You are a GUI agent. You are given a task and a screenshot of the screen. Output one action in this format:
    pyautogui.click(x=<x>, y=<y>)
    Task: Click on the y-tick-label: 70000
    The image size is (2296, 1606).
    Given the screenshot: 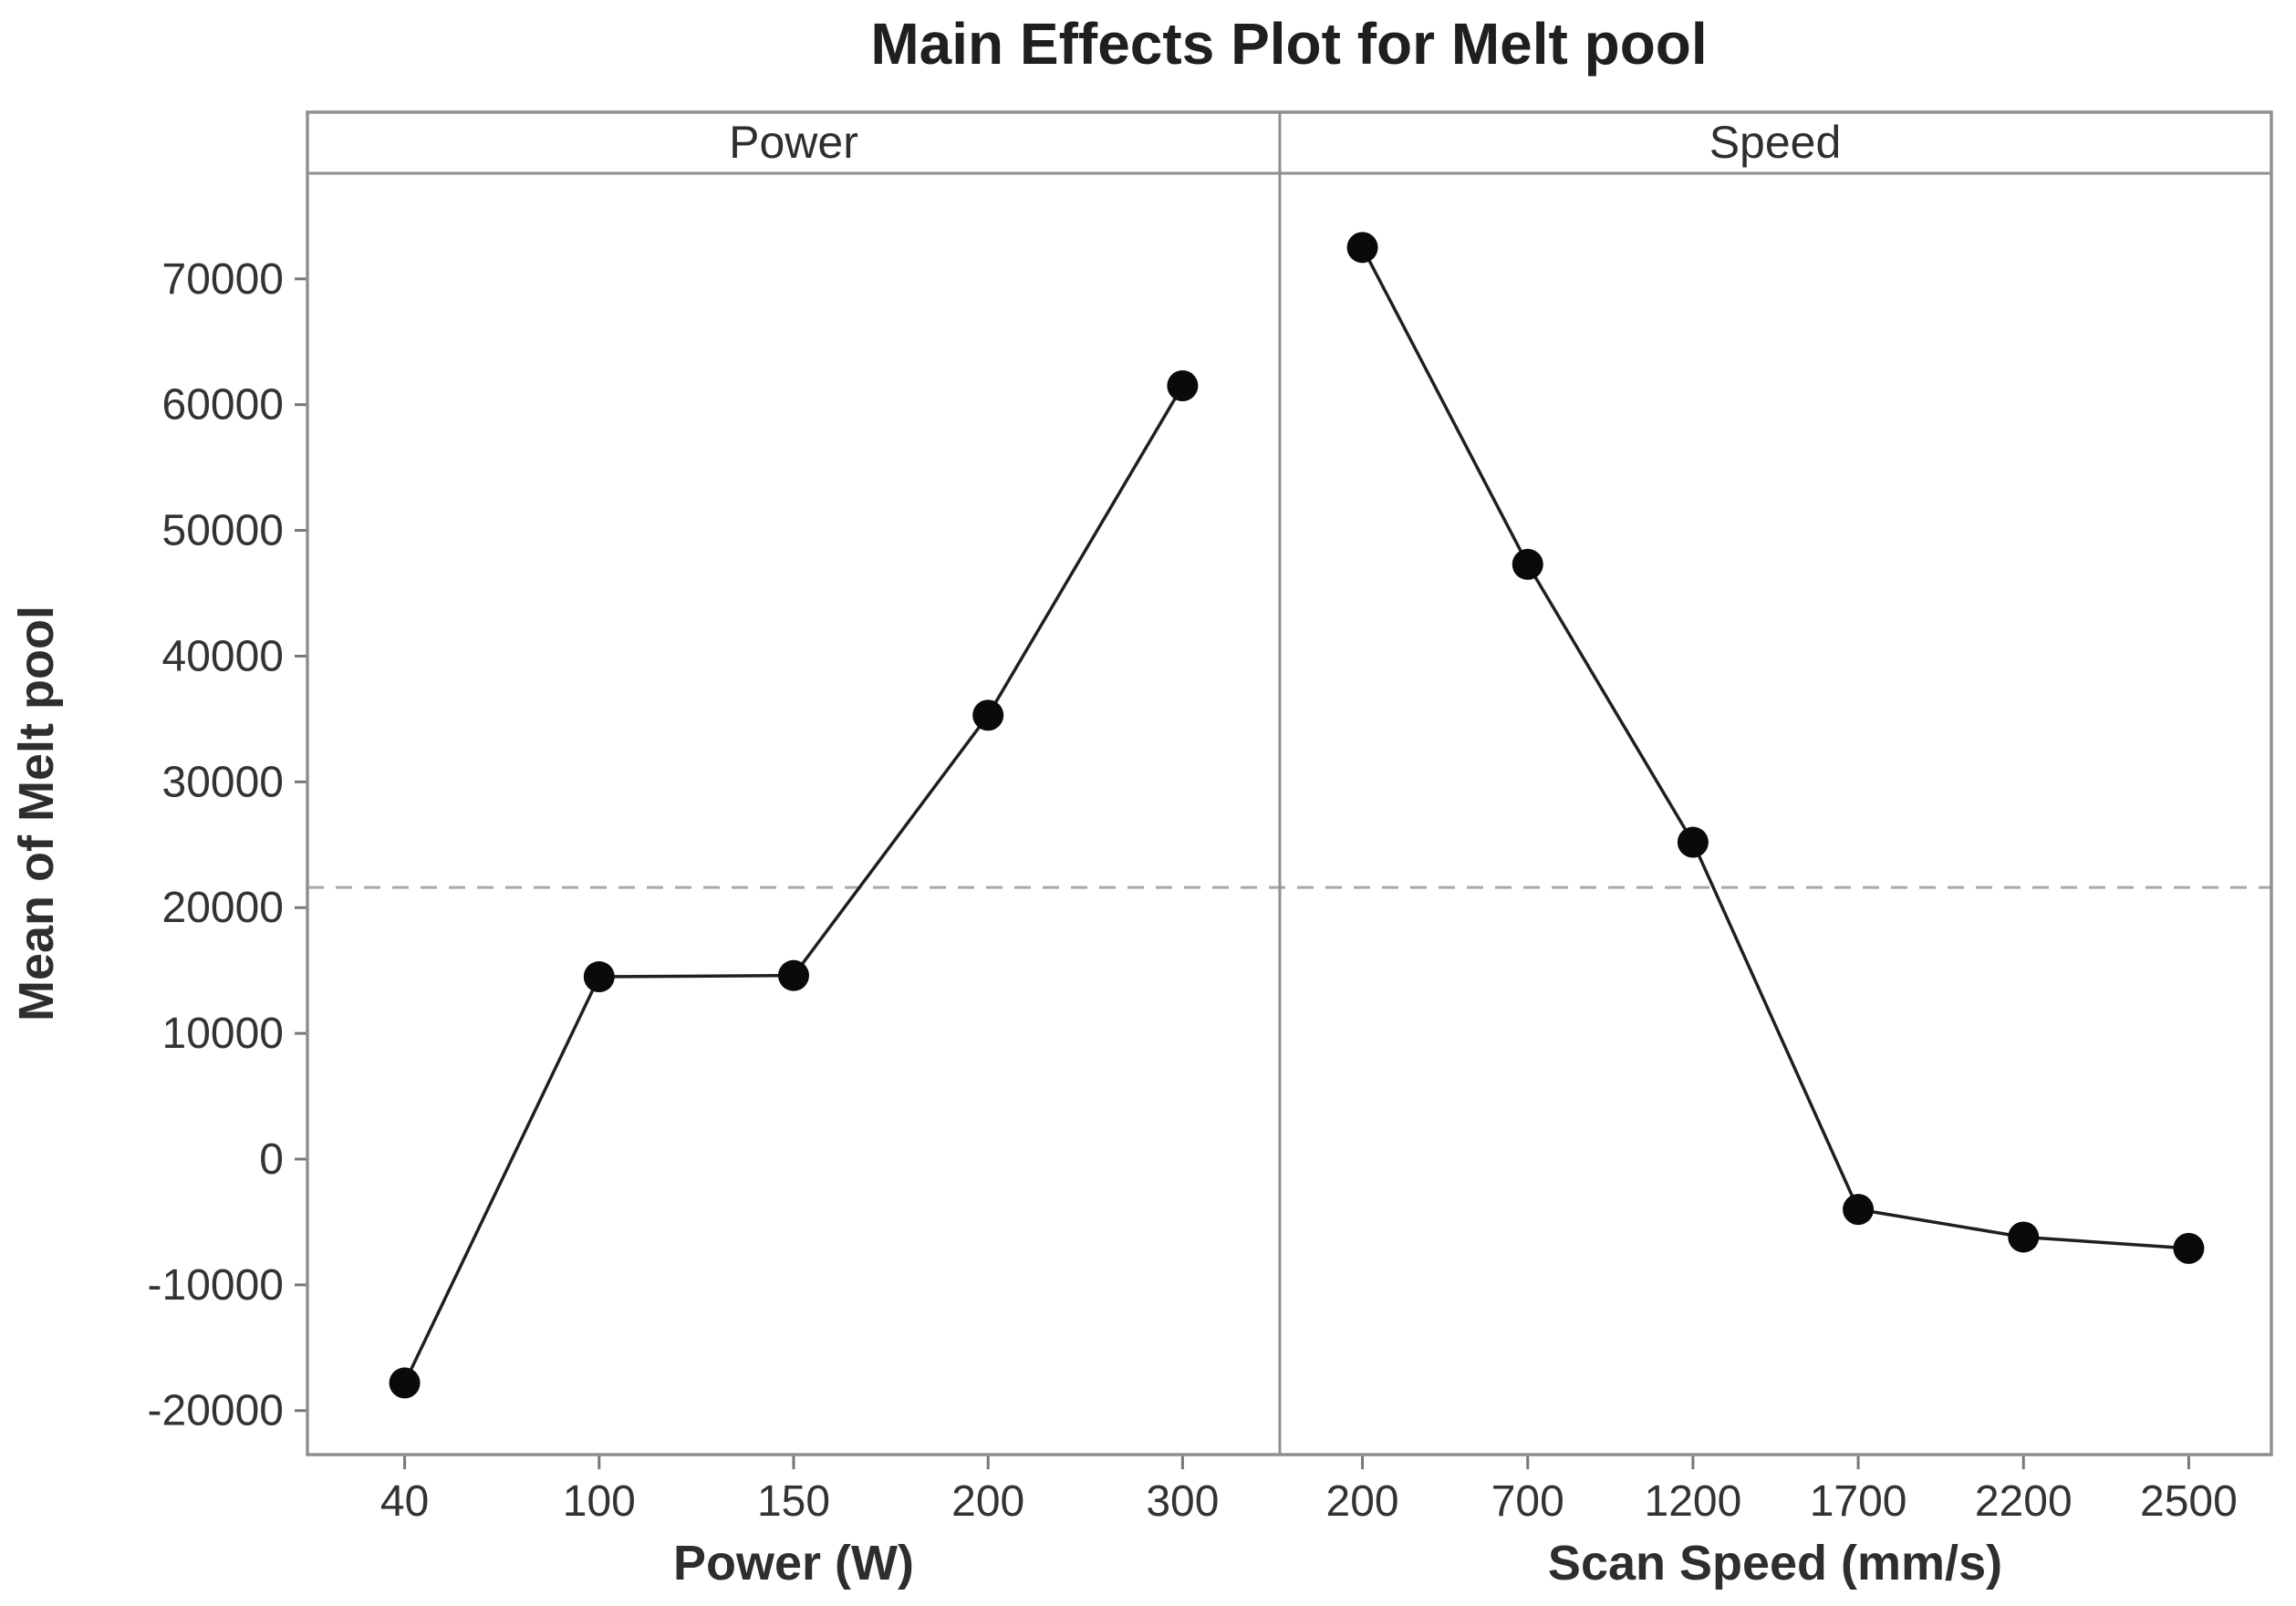 What is the action you would take?
    pyautogui.click(x=223, y=279)
    